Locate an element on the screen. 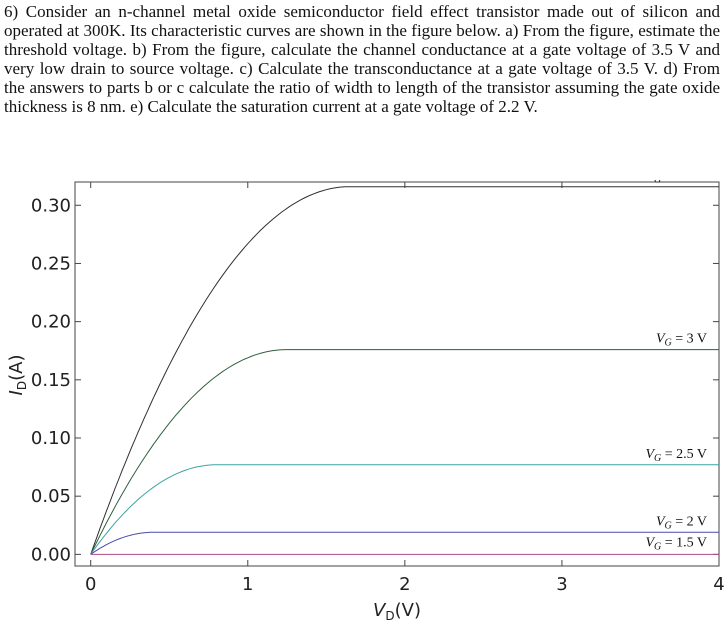  y-tick-label: 0.30 is located at coordinates (51, 205).